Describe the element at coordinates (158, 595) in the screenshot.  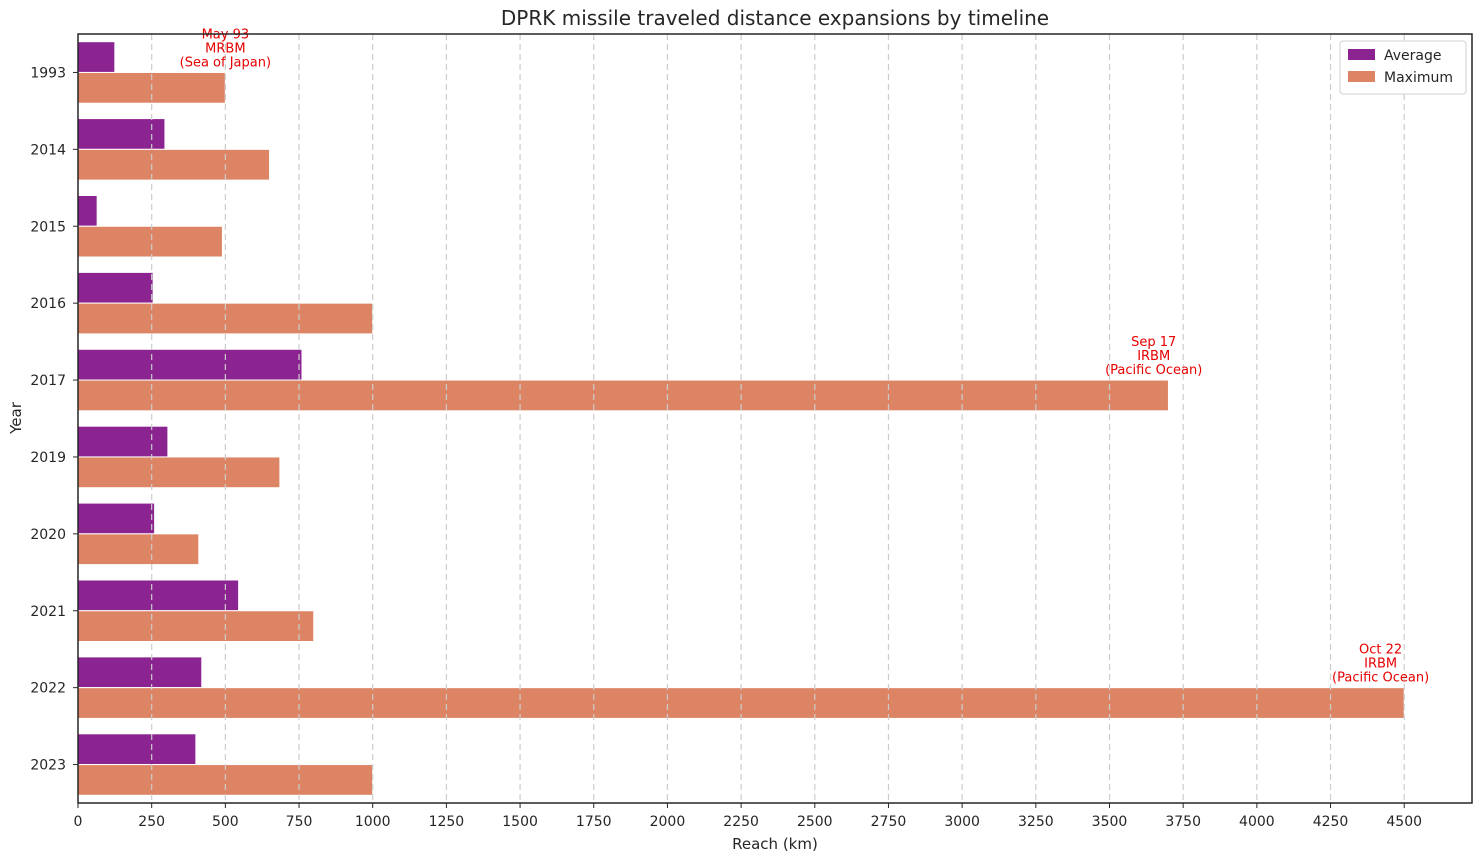
I see `bar-average-2021` at that location.